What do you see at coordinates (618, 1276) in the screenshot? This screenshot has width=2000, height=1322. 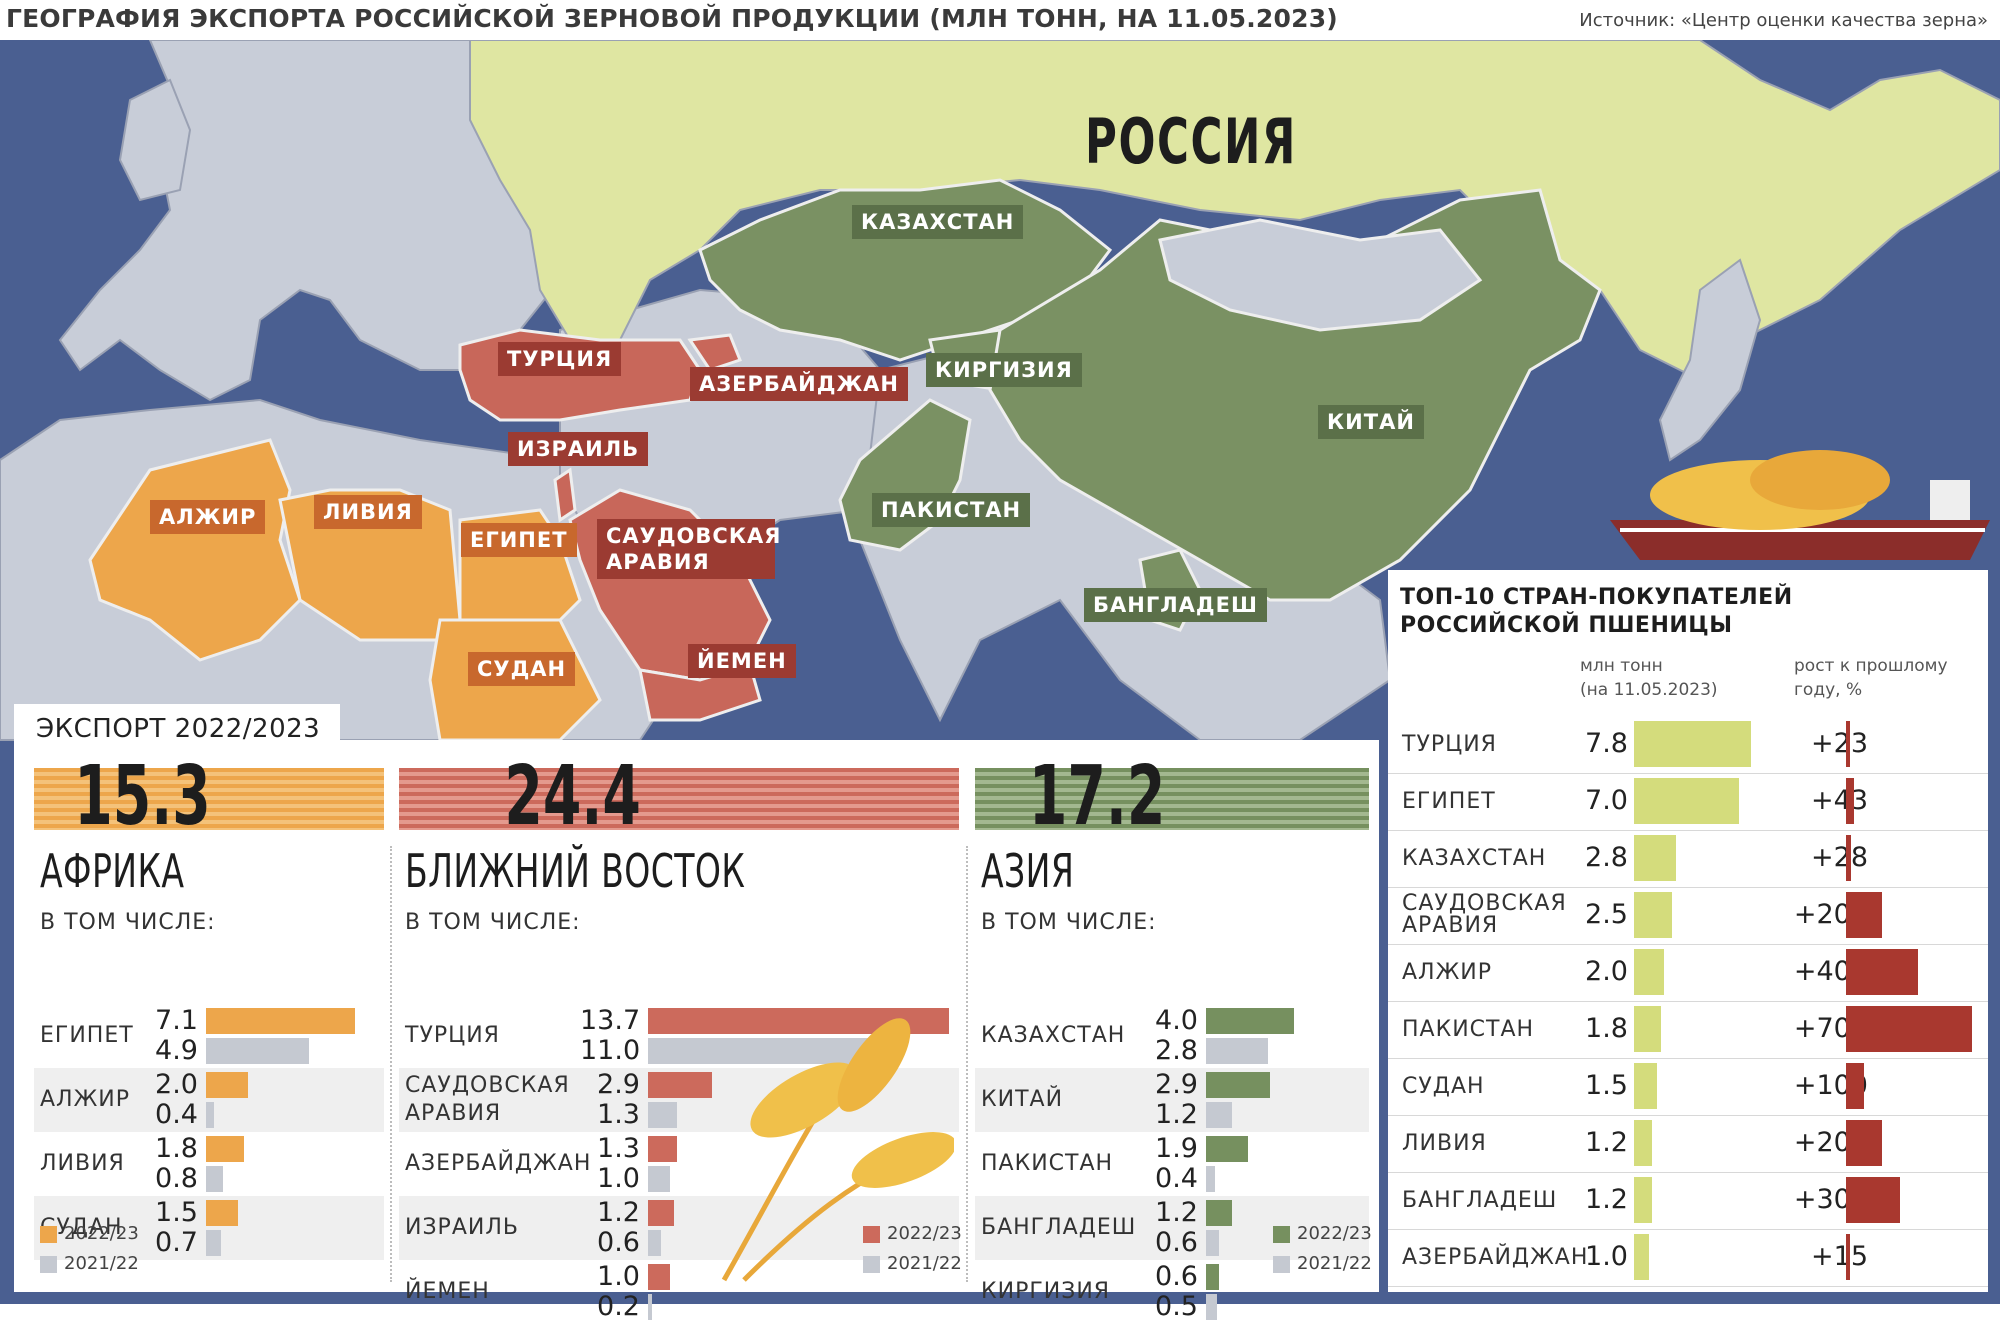 I see `value-current: 1.0` at bounding box center [618, 1276].